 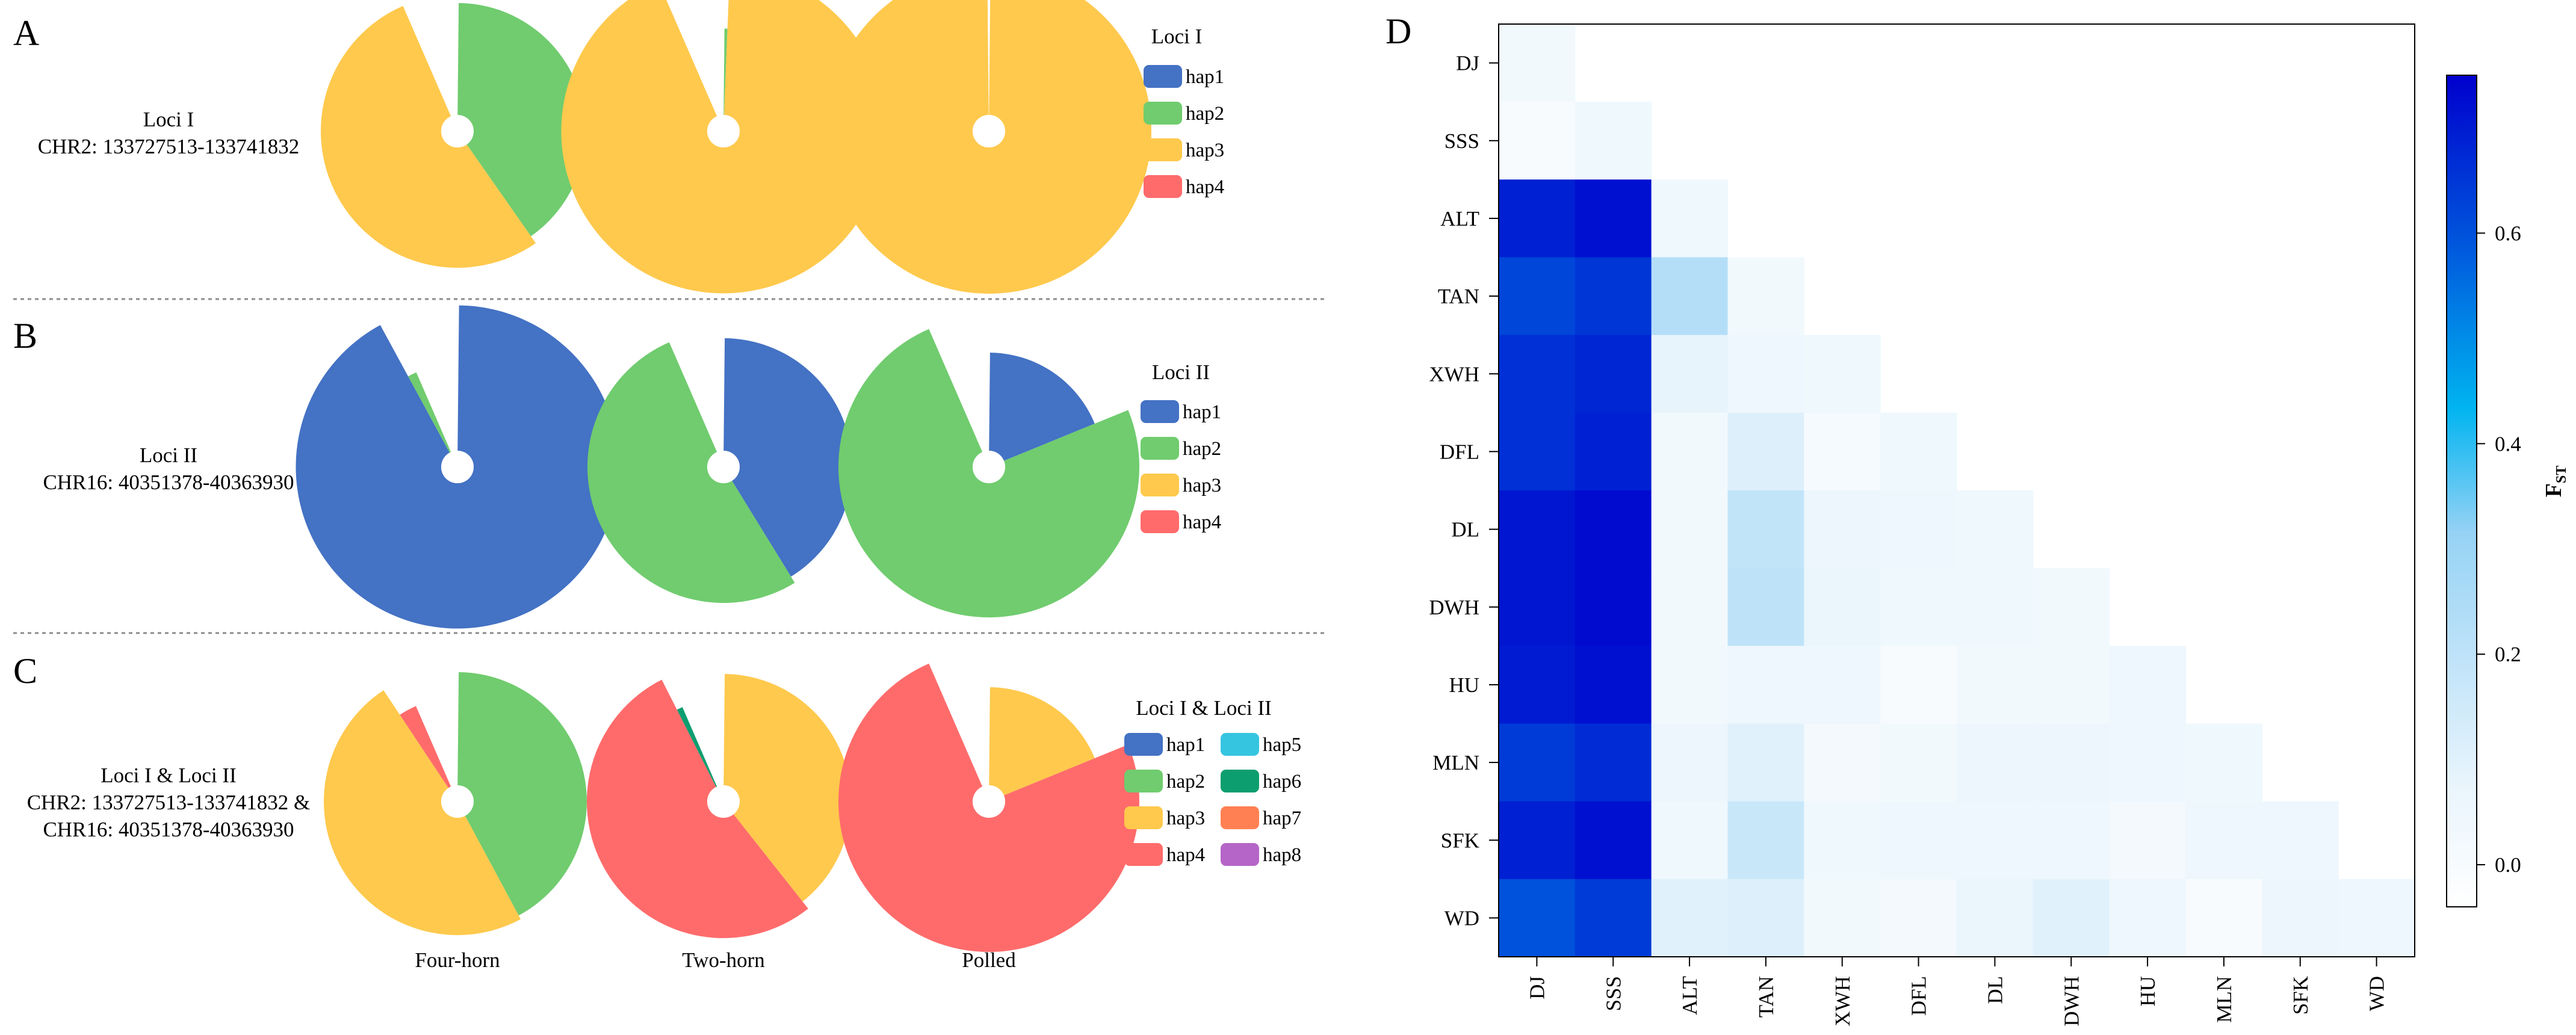 I want to click on heatmap-cell-sfk-dfl, so click(x=1918, y=840).